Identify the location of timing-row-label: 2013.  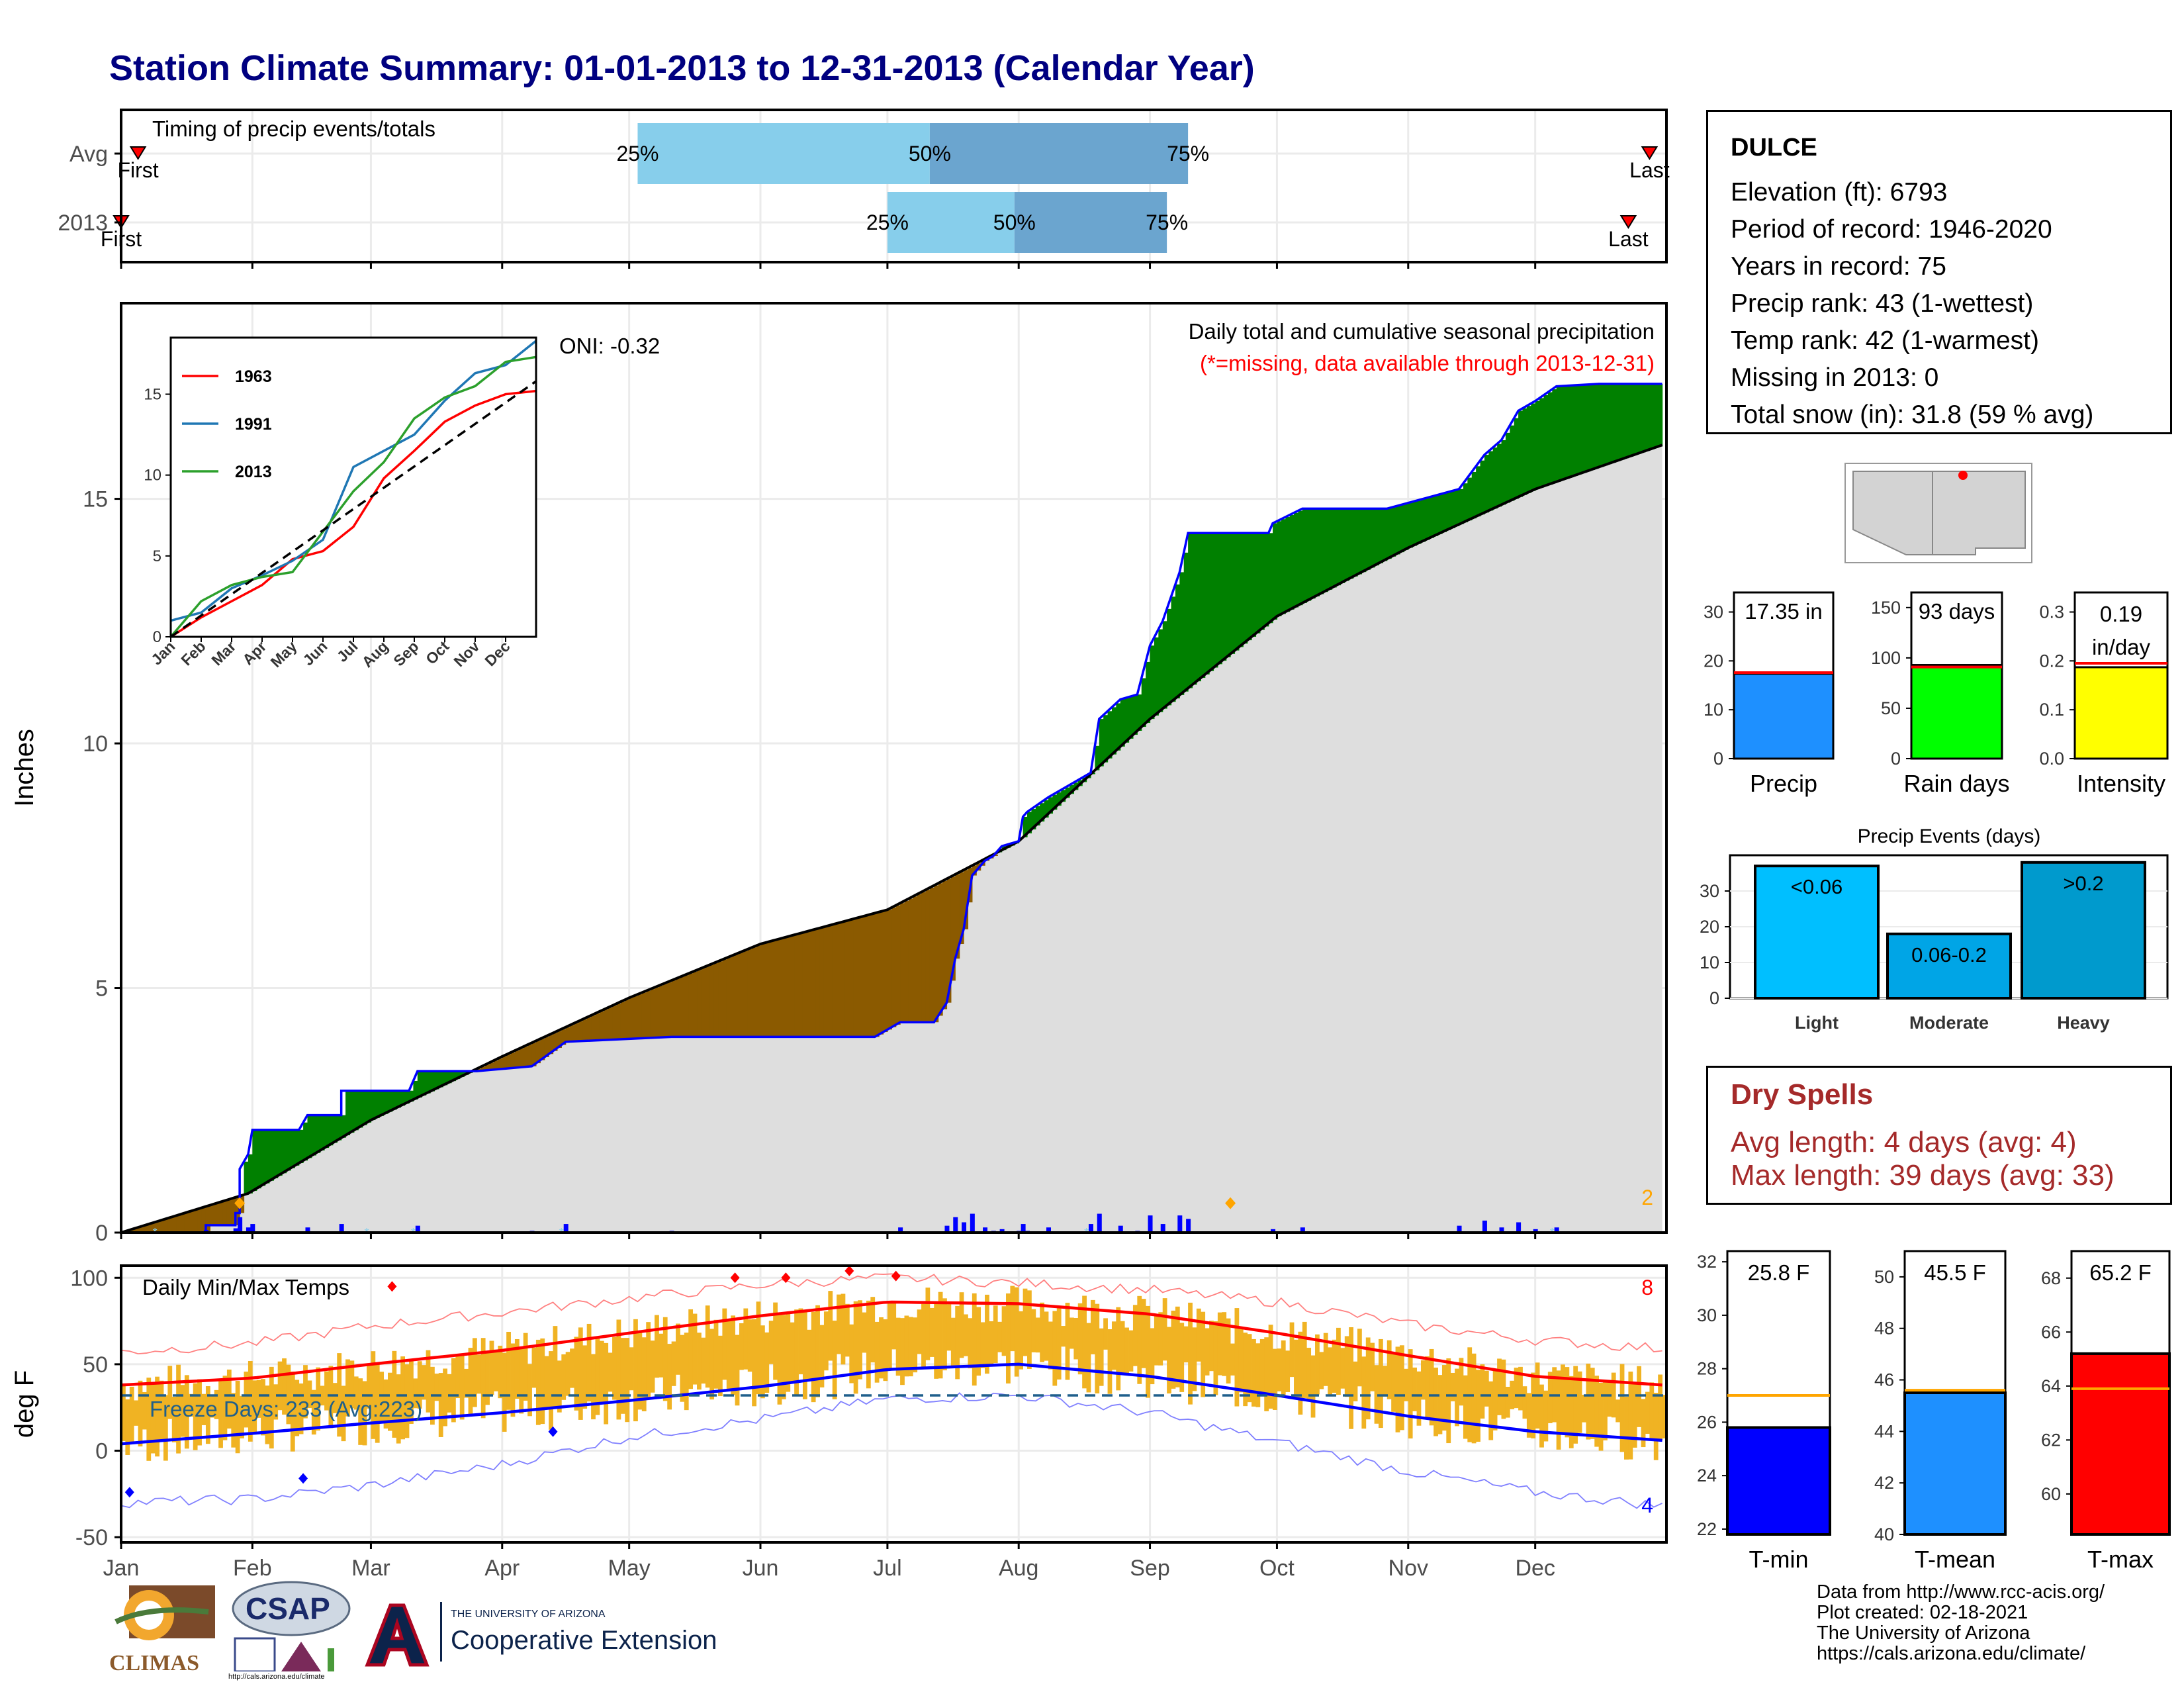
(83, 223).